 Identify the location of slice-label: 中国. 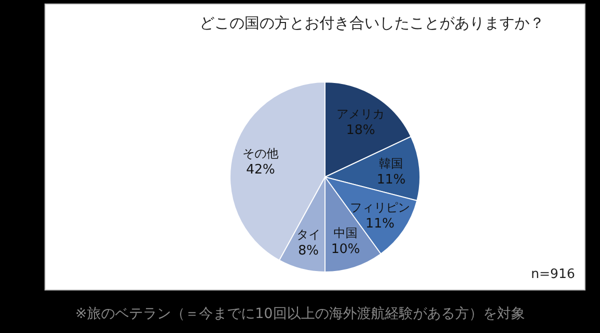
(346, 233).